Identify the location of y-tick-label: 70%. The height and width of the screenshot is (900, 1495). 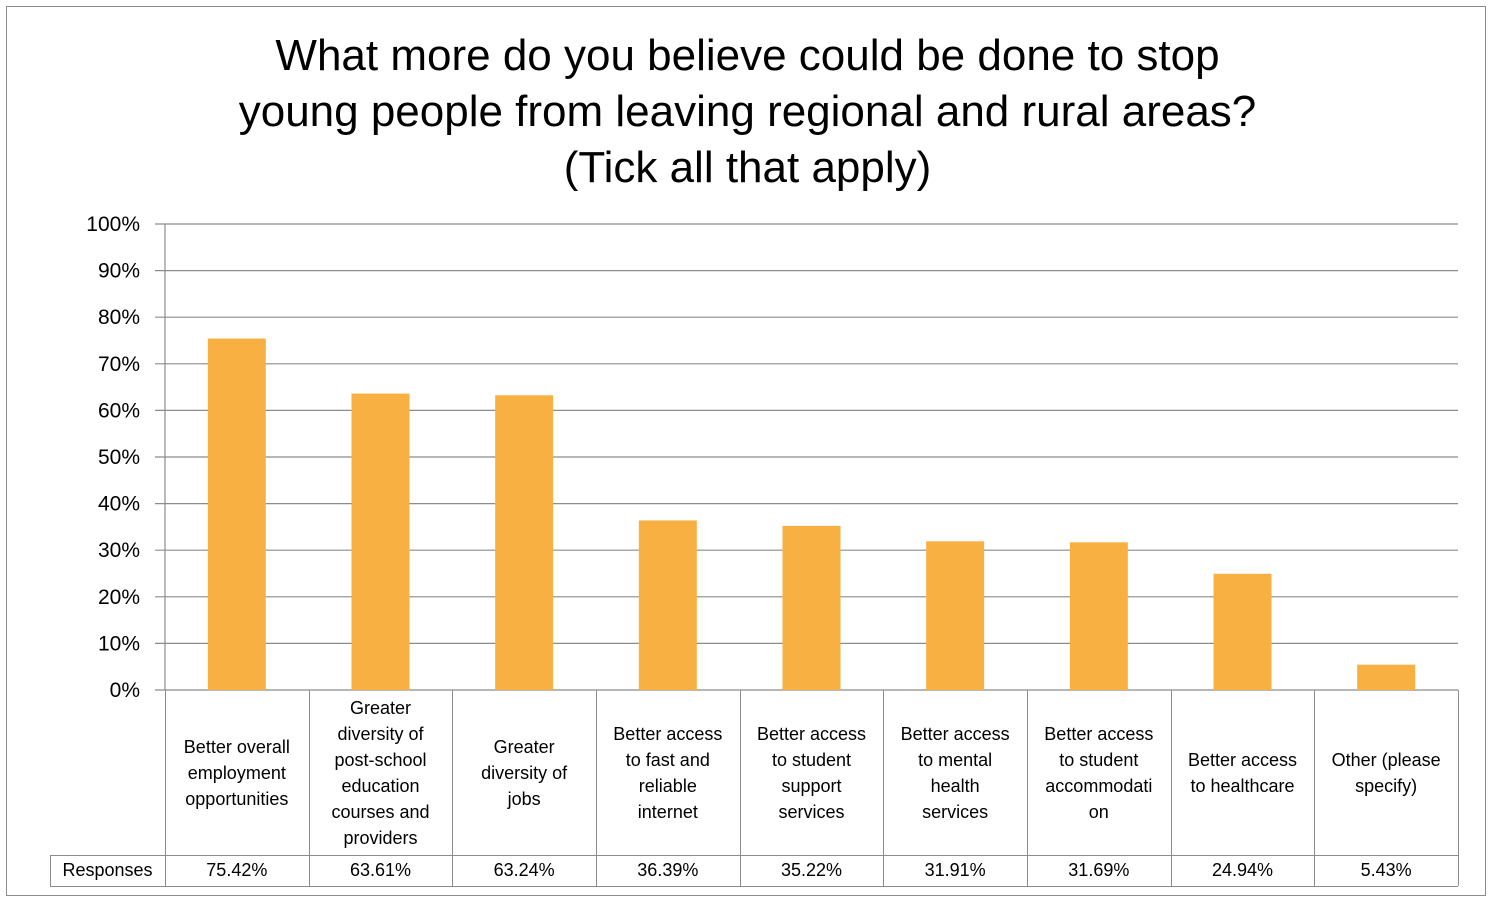
(119, 364).